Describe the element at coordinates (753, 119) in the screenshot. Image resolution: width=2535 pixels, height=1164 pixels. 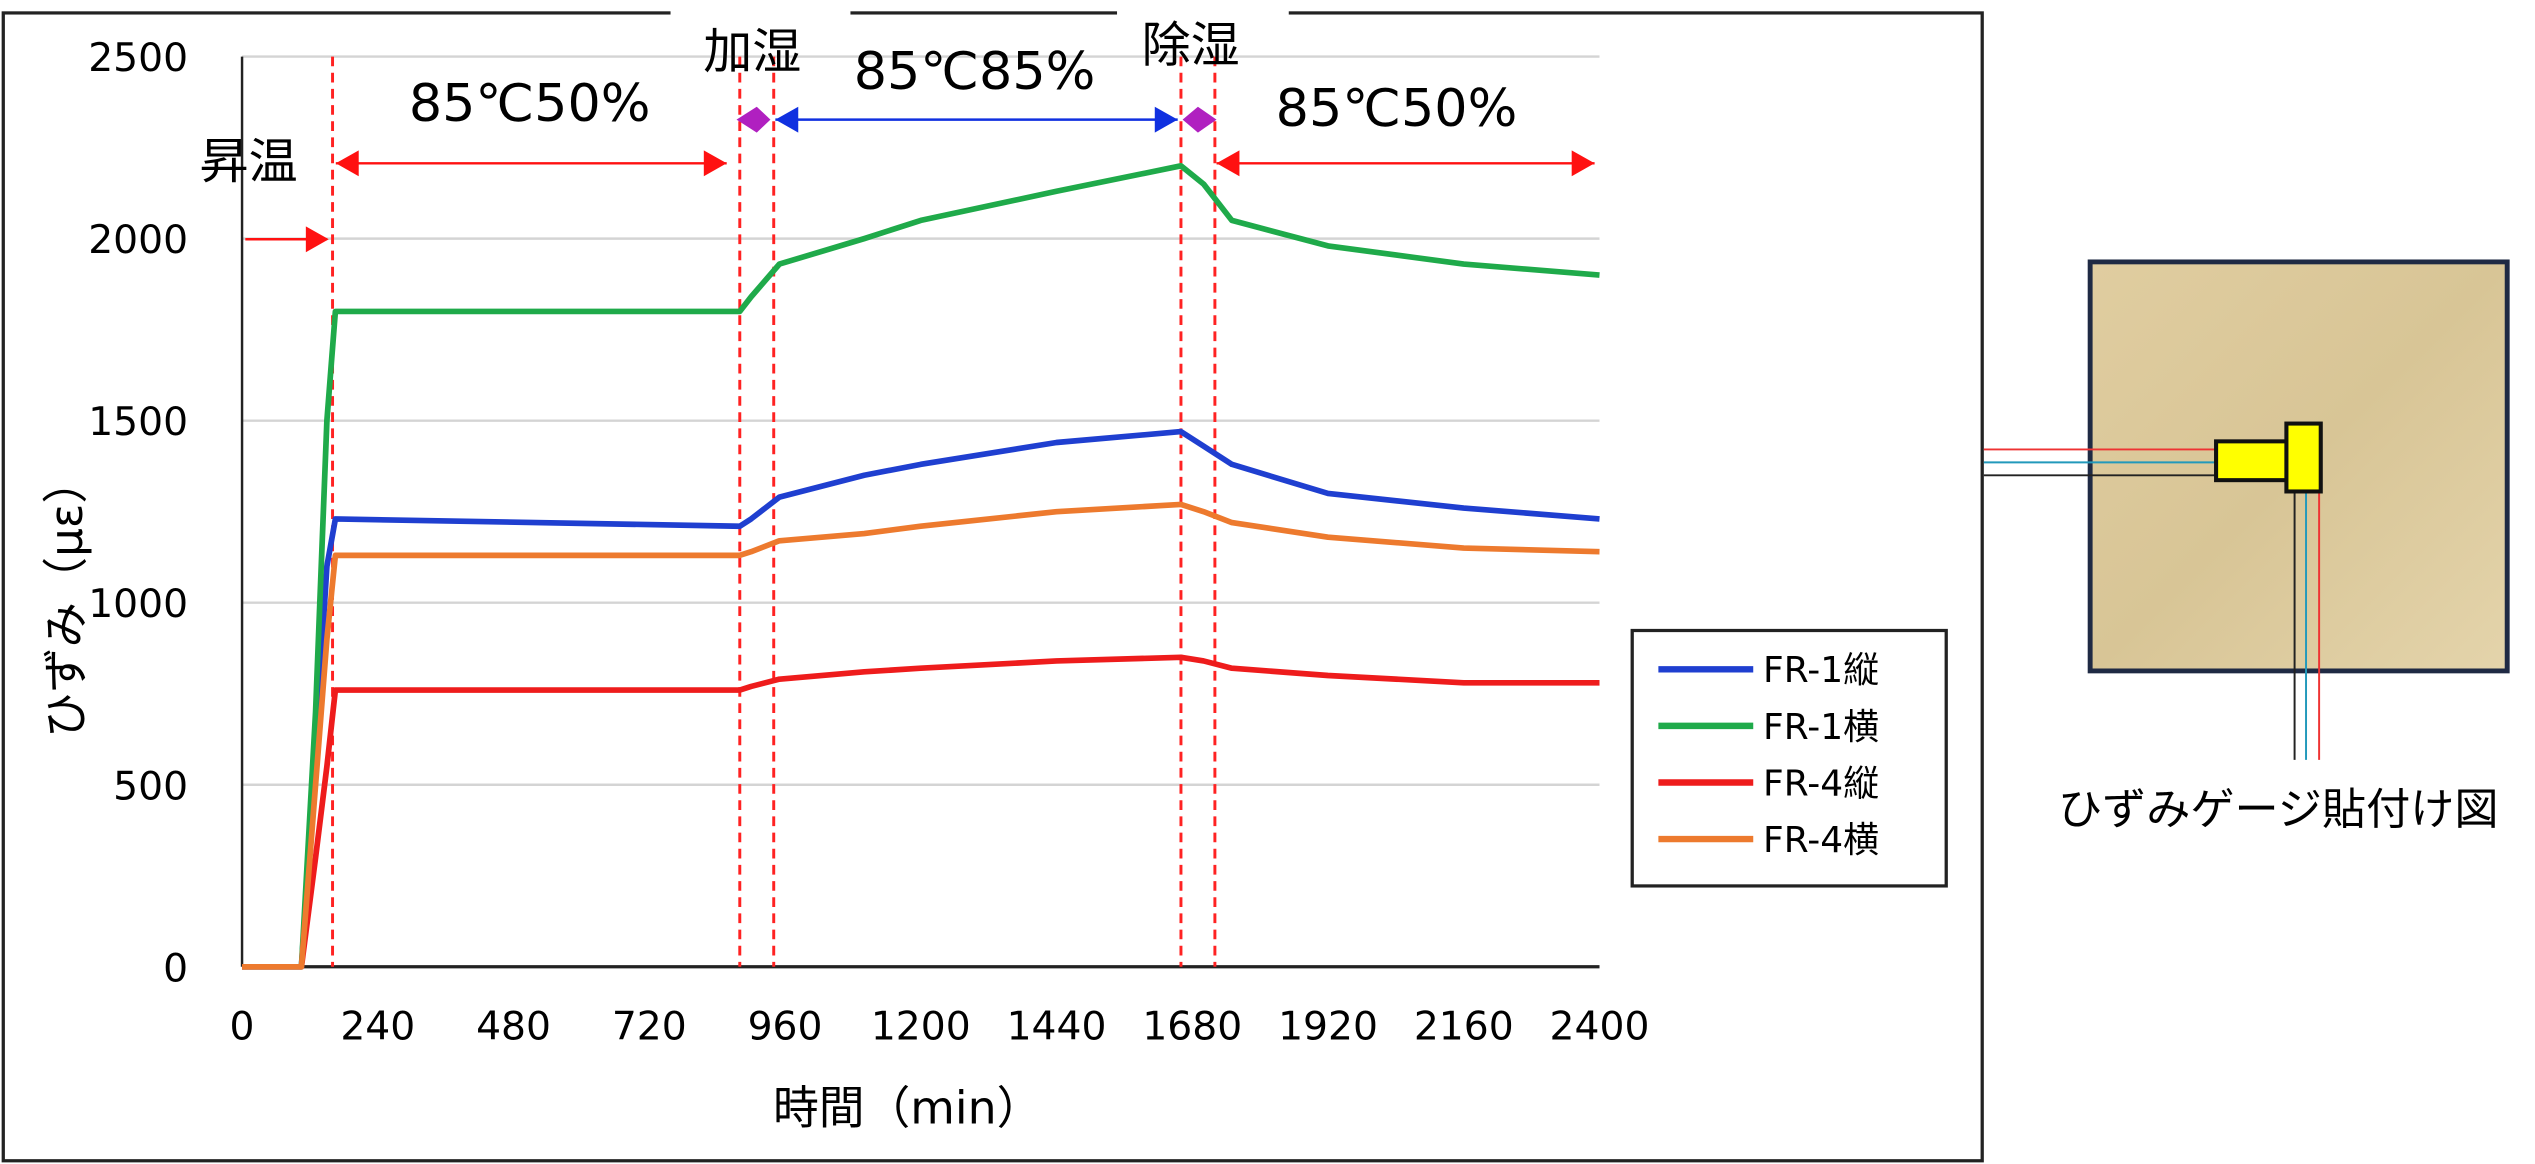
I see `humidify-marker` at that location.